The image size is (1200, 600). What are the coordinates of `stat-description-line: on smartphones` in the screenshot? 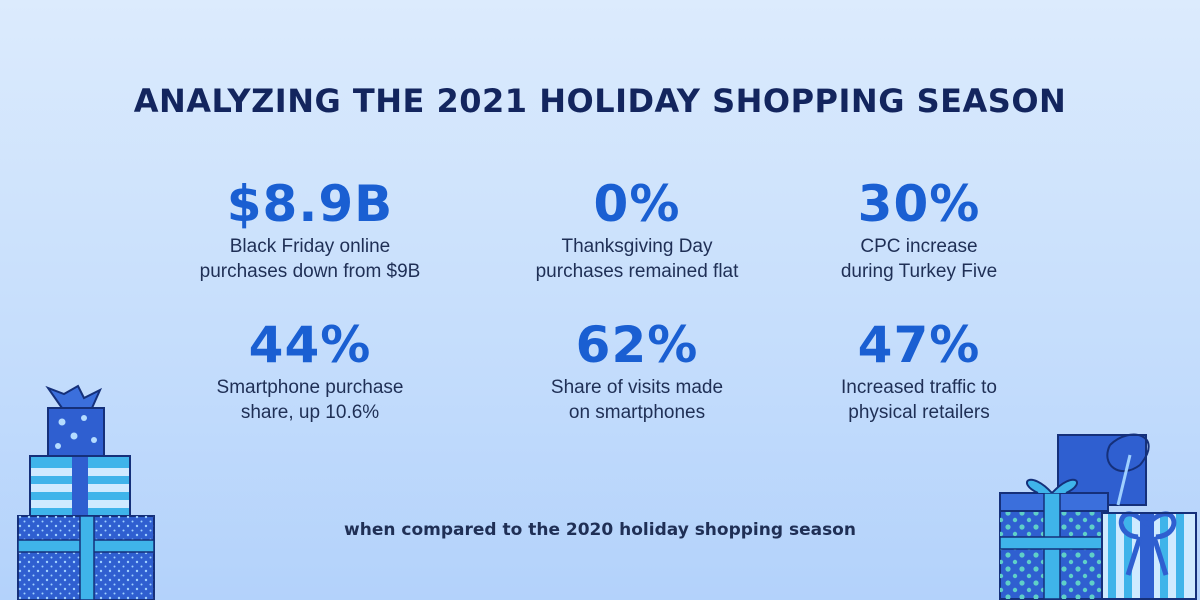 It's located at (637, 412).